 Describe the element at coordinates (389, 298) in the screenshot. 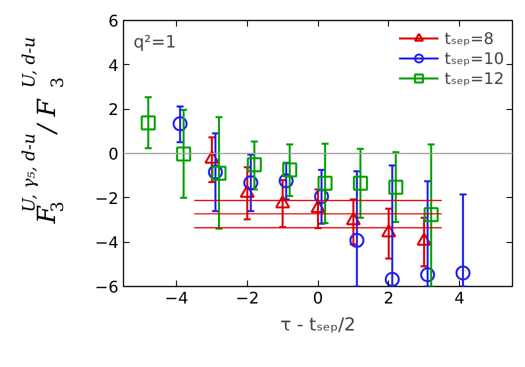

I see `x-tick-label: 2` at that location.